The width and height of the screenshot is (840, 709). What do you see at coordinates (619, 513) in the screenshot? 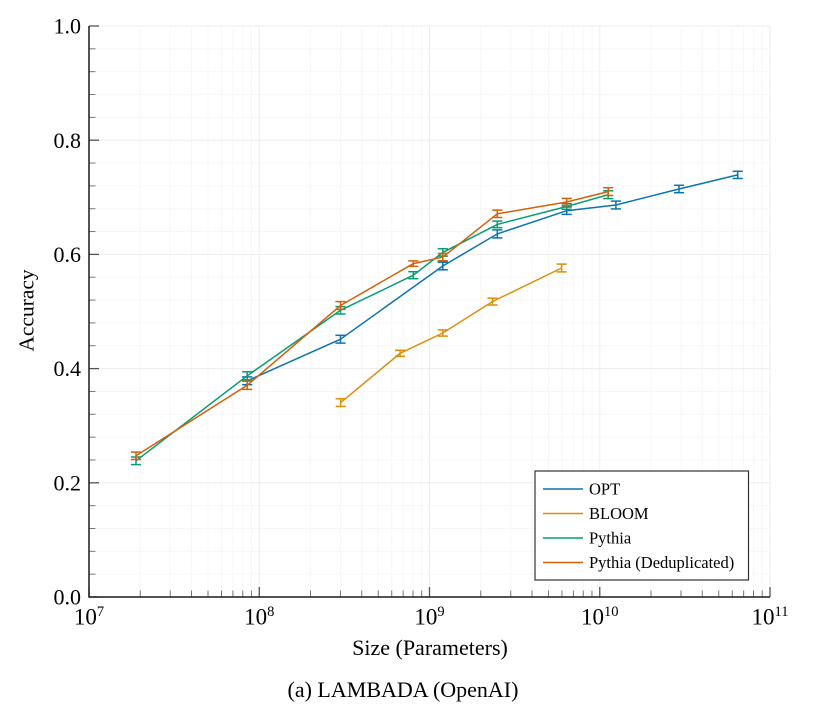
I see `svg-text: BLOOM` at bounding box center [619, 513].